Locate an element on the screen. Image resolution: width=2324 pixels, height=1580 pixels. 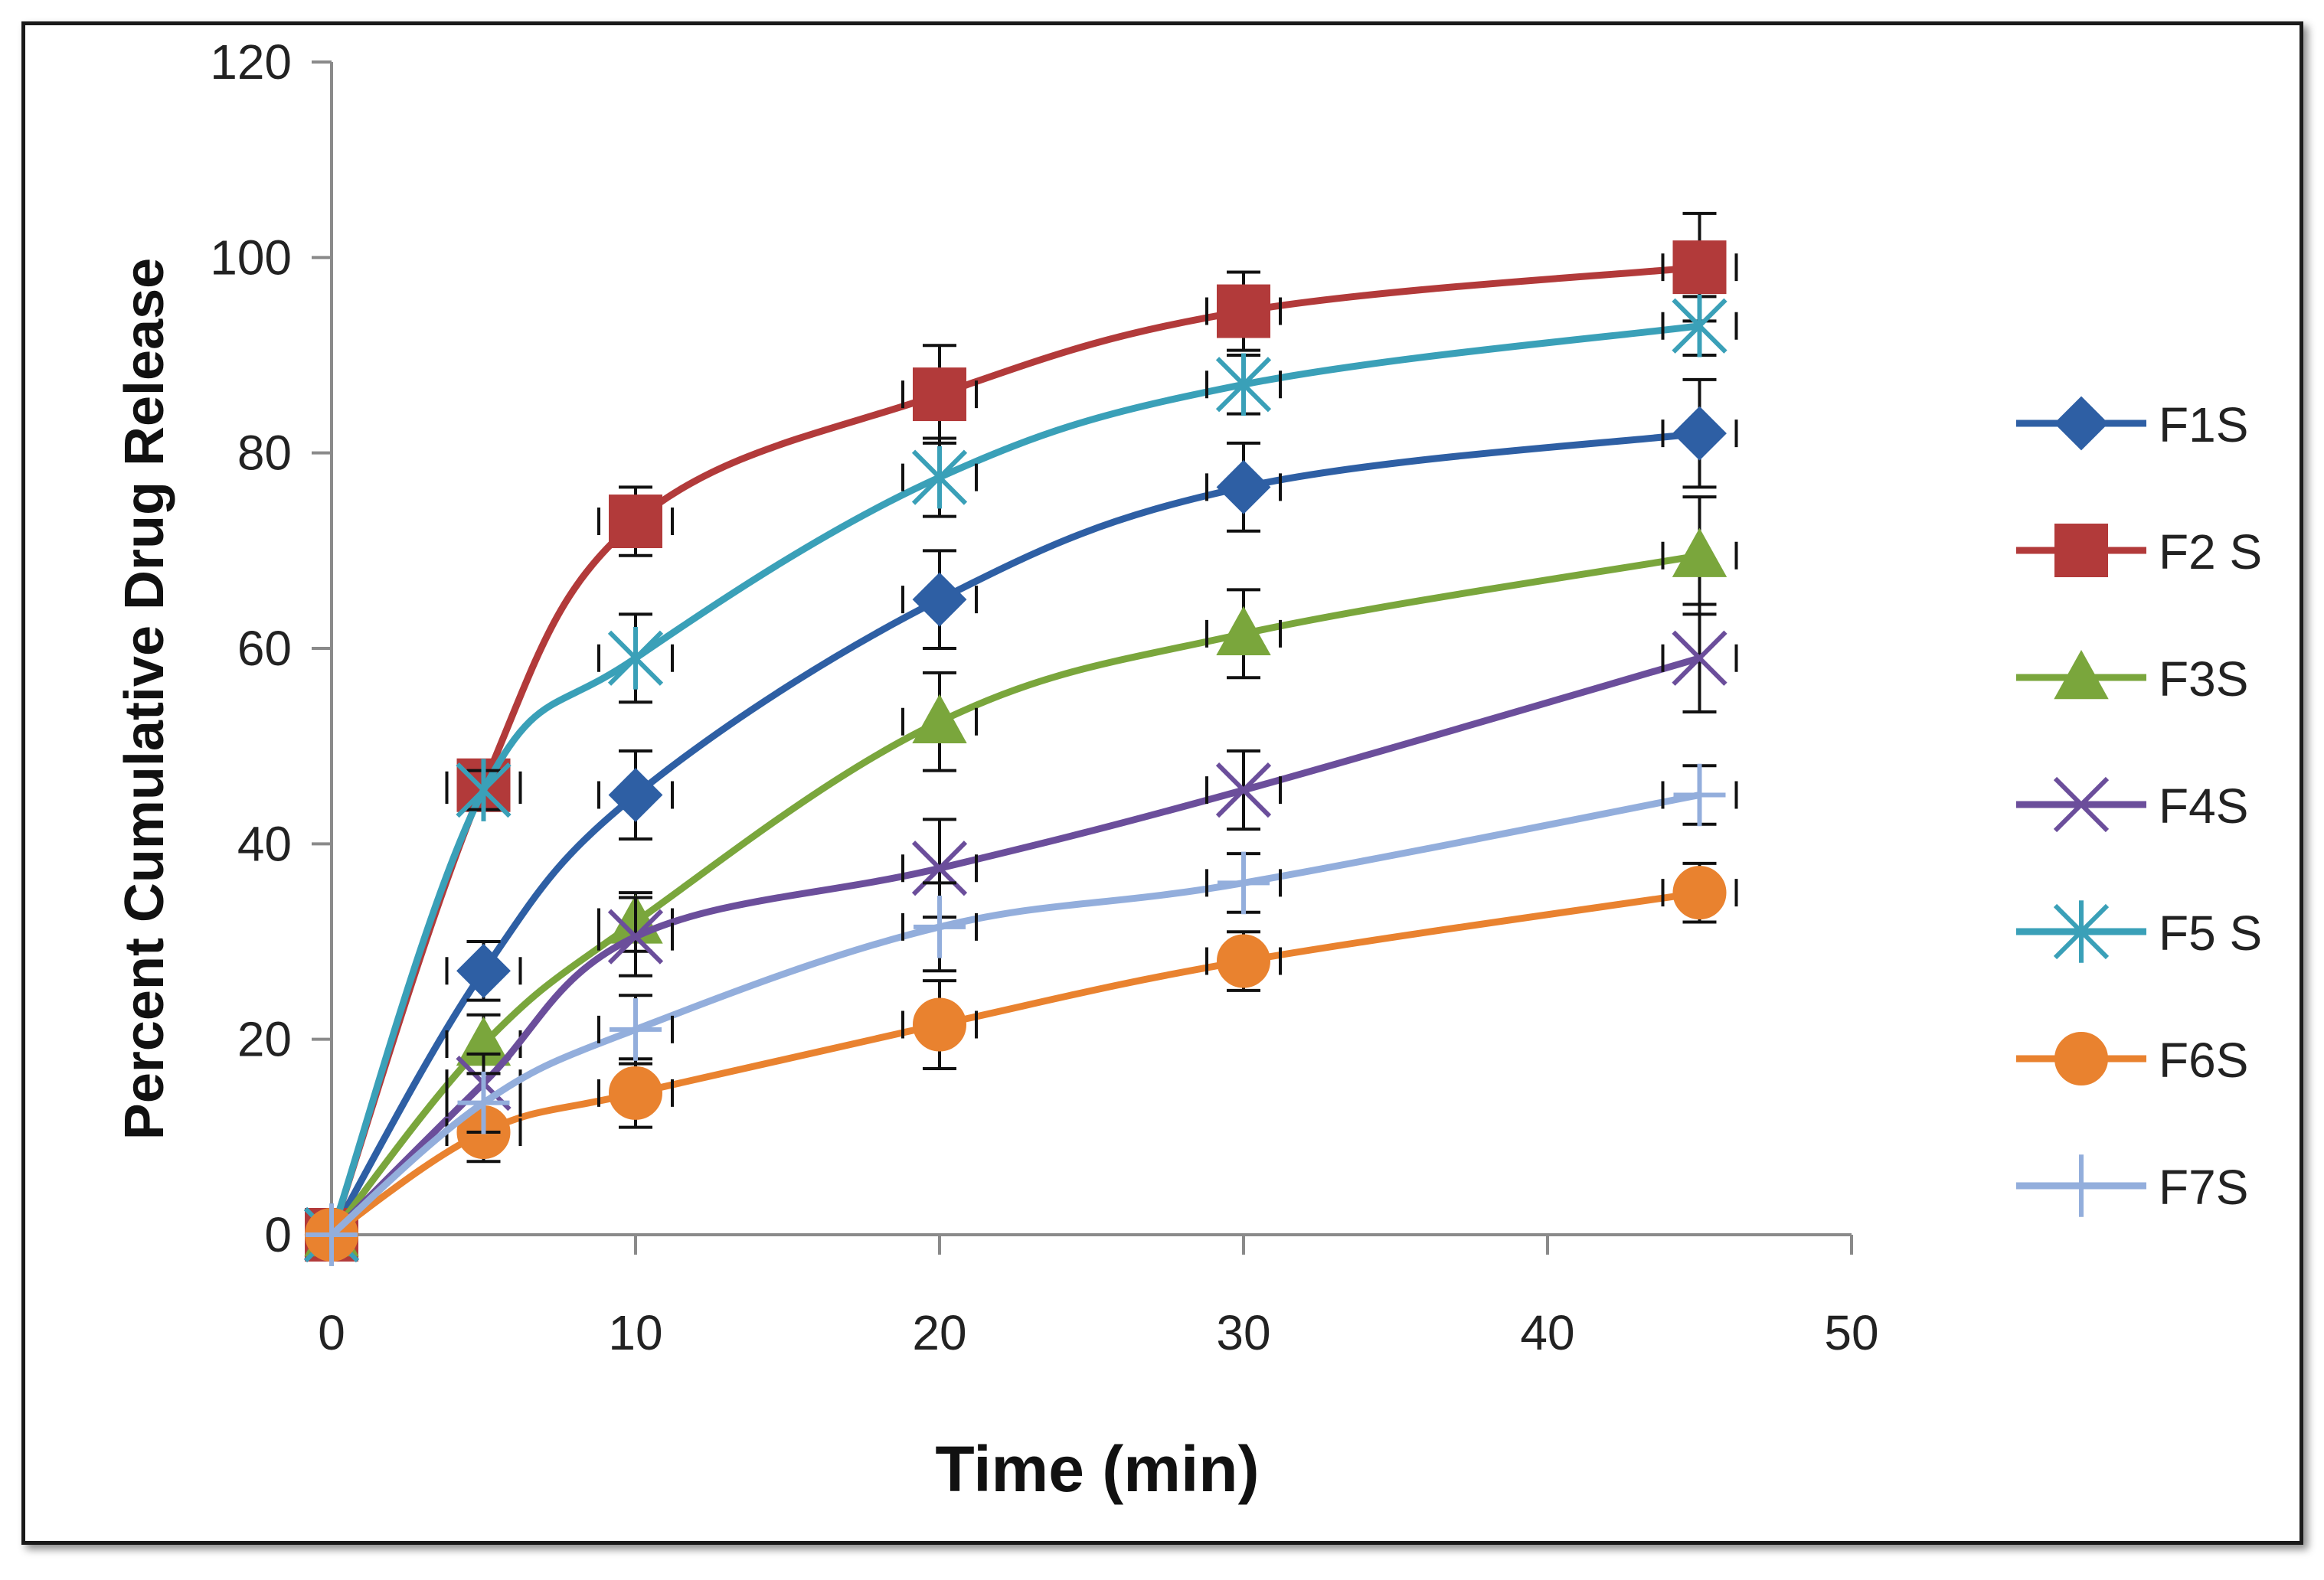
y-axis-title: Percent Cumulative Drug Release is located at coordinates (144, 699).